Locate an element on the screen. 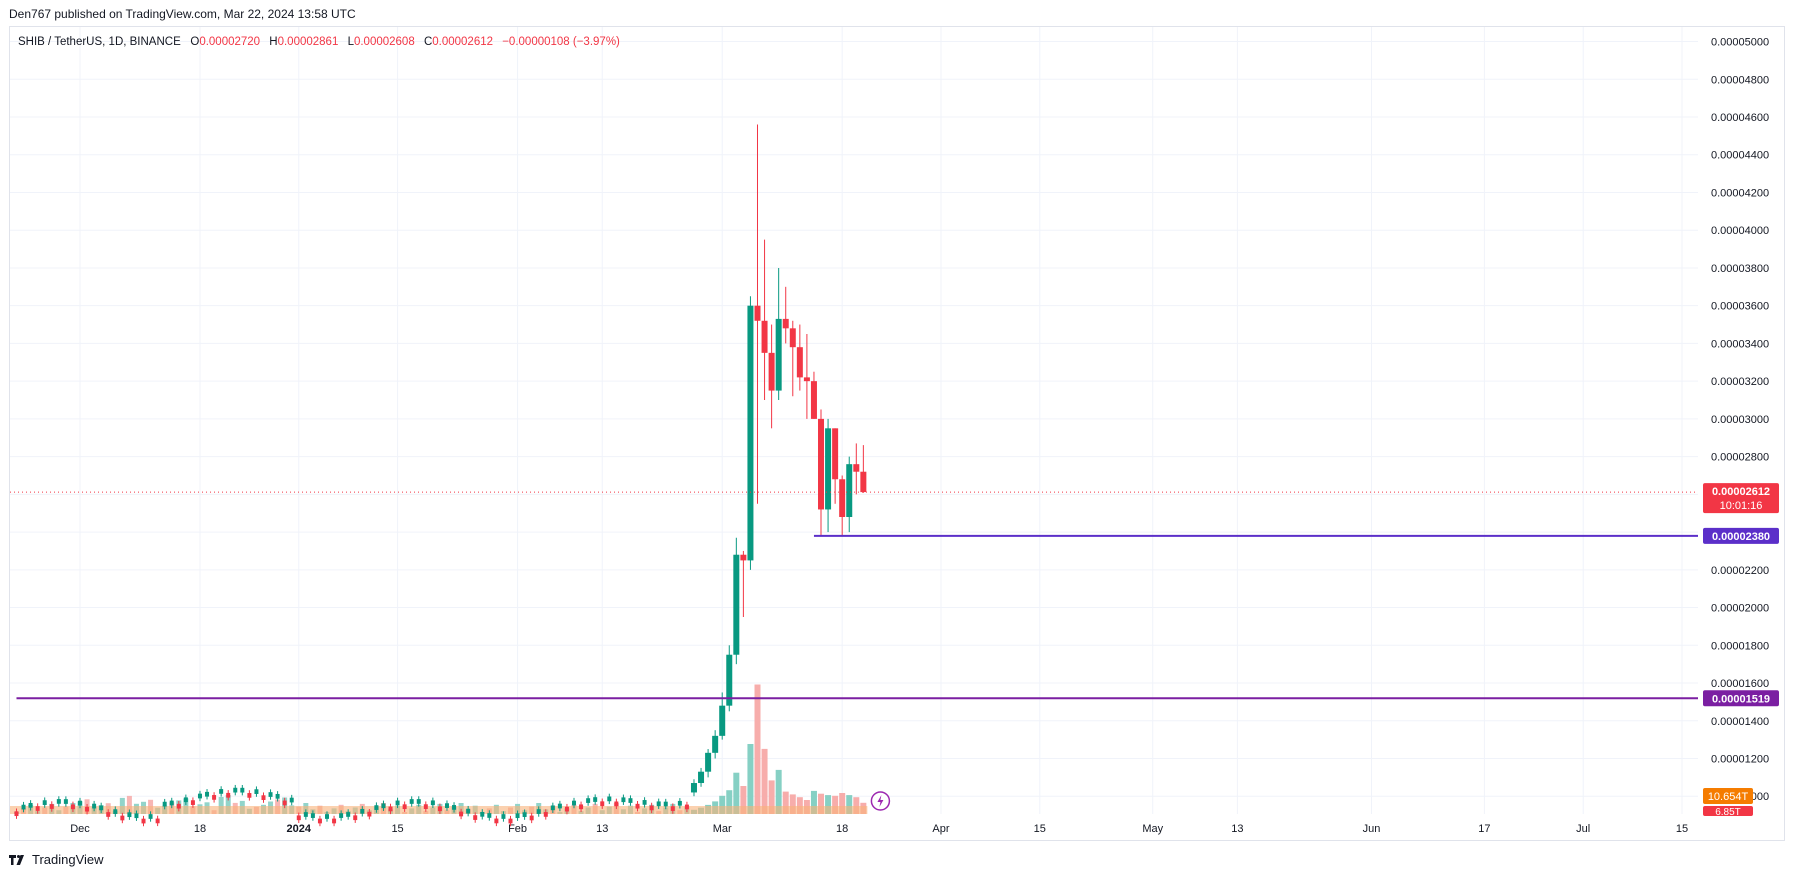  y-tick-label: 0.00004600 is located at coordinates (1740, 118).